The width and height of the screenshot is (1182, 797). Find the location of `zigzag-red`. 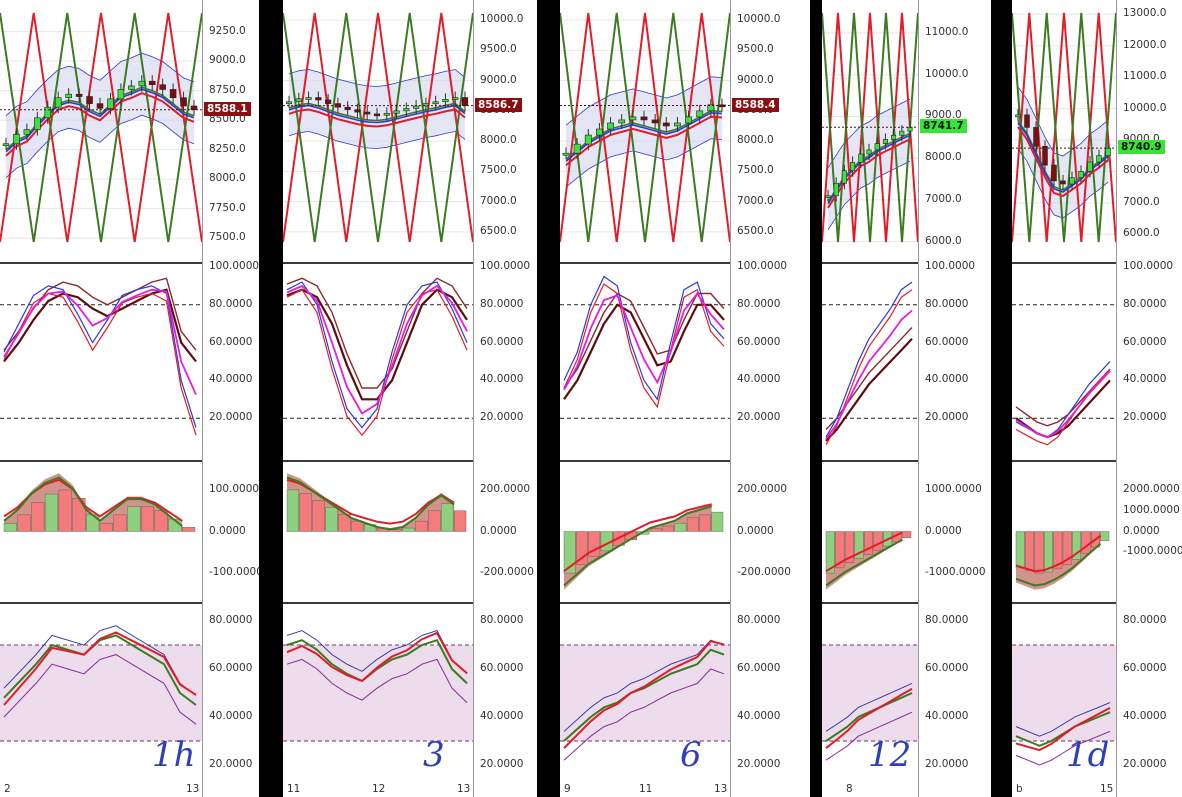

zigzag-red is located at coordinates (645, 127).